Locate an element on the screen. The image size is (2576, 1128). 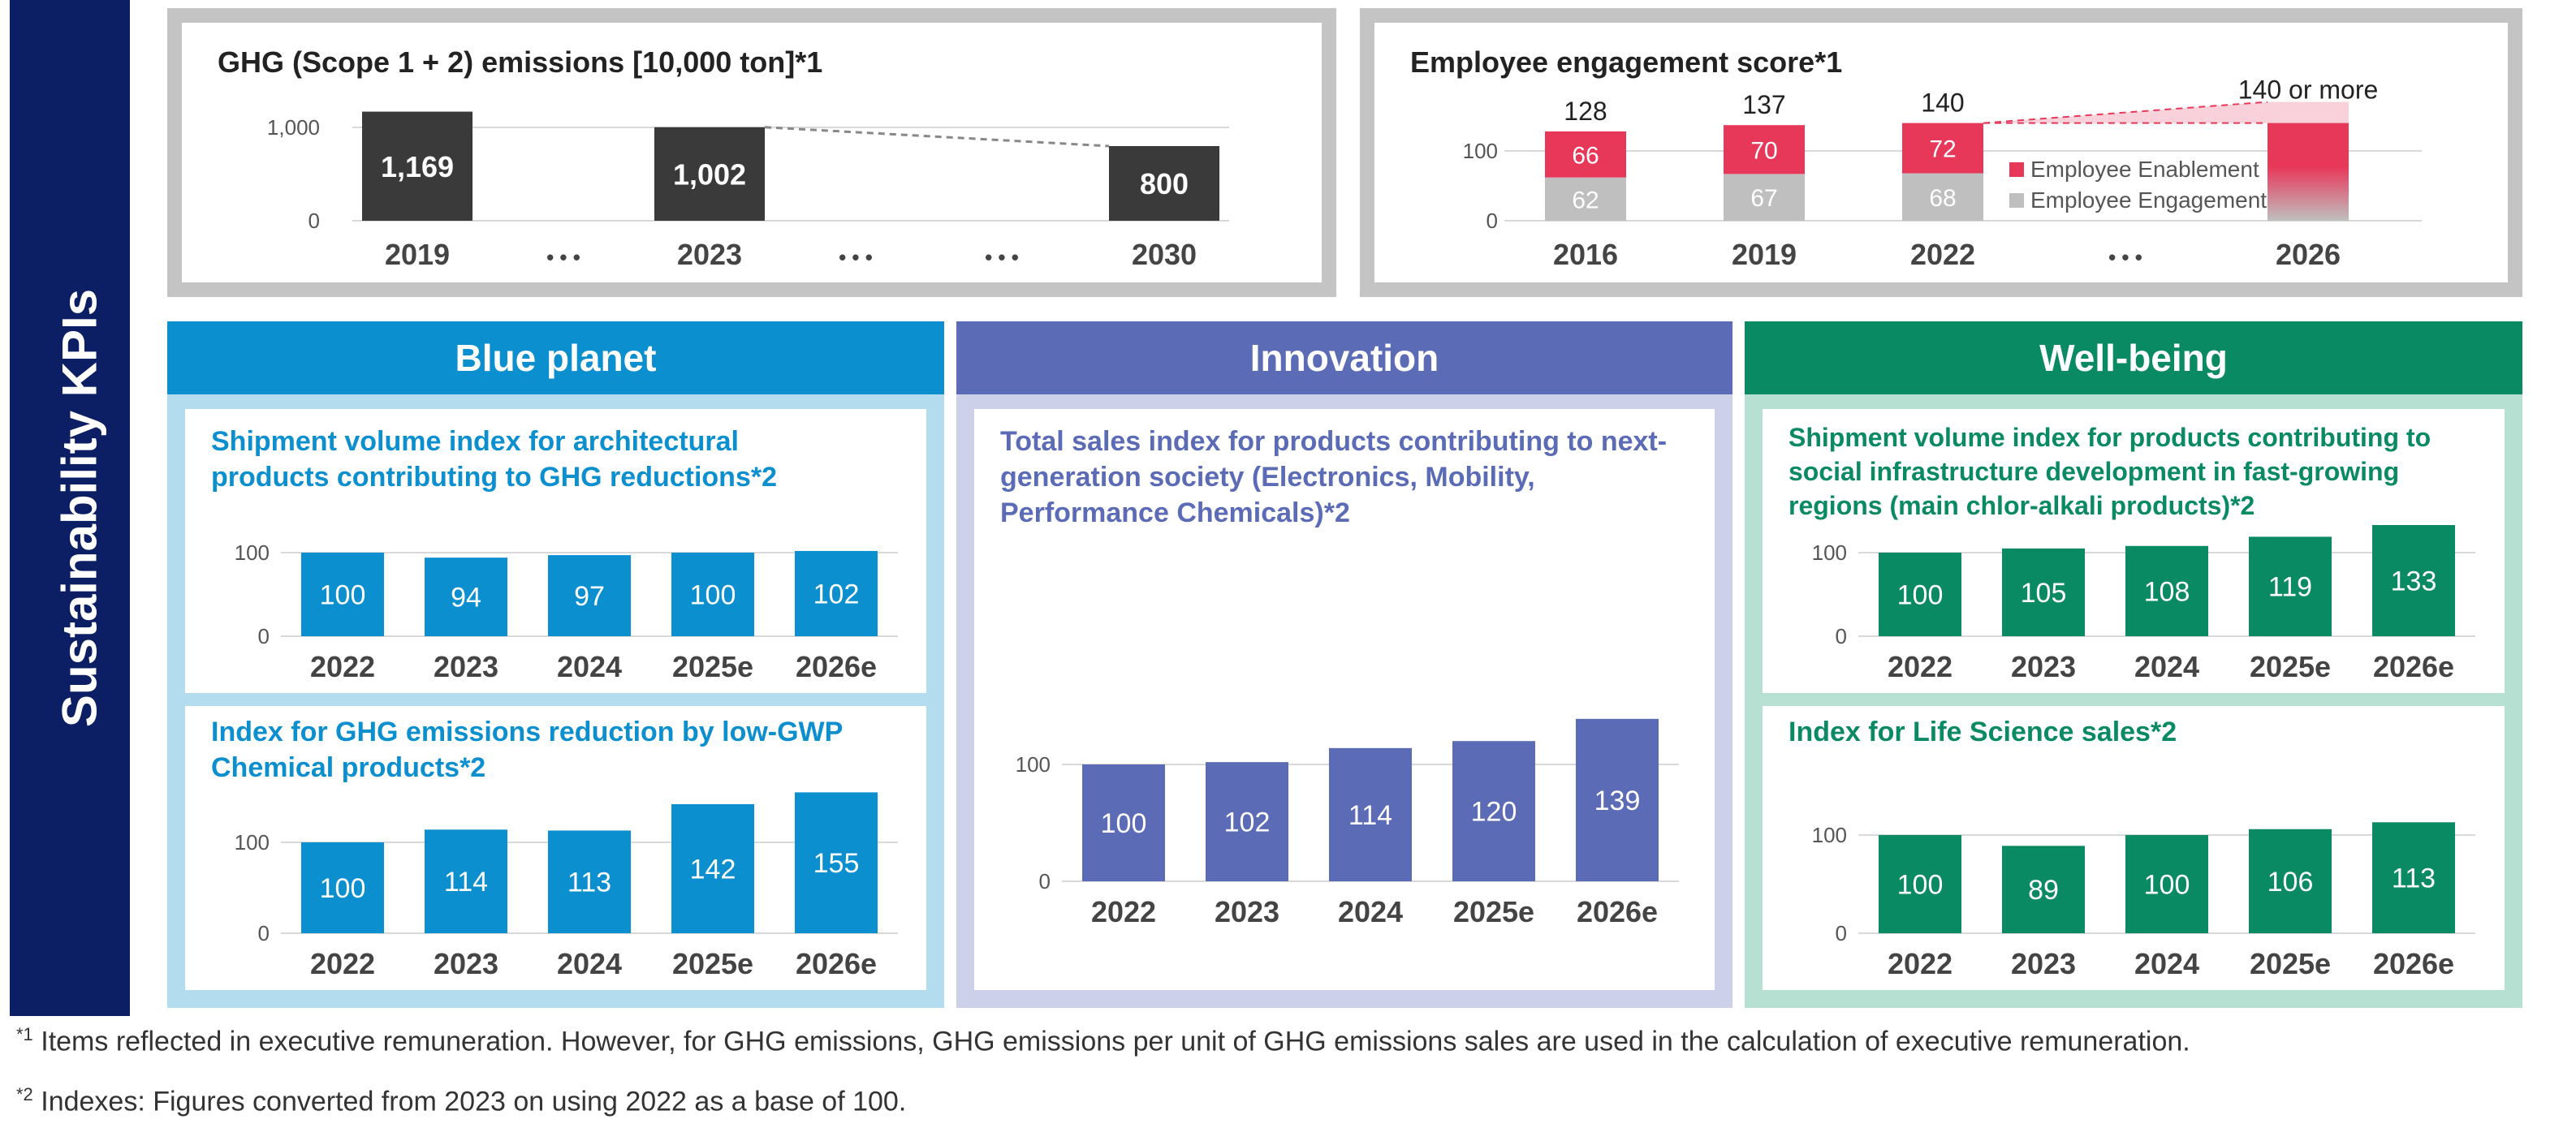
bar-value-label: 1,002 is located at coordinates (709, 174).